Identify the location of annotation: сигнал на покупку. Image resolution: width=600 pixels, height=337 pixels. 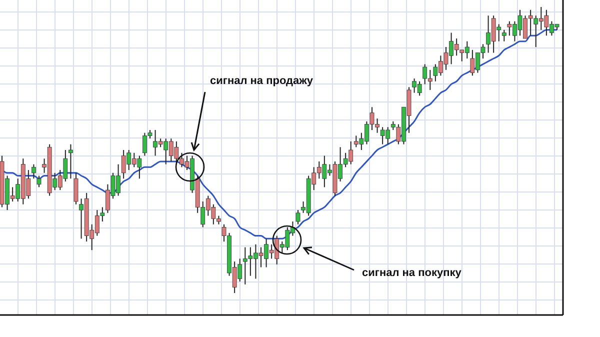
(412, 273).